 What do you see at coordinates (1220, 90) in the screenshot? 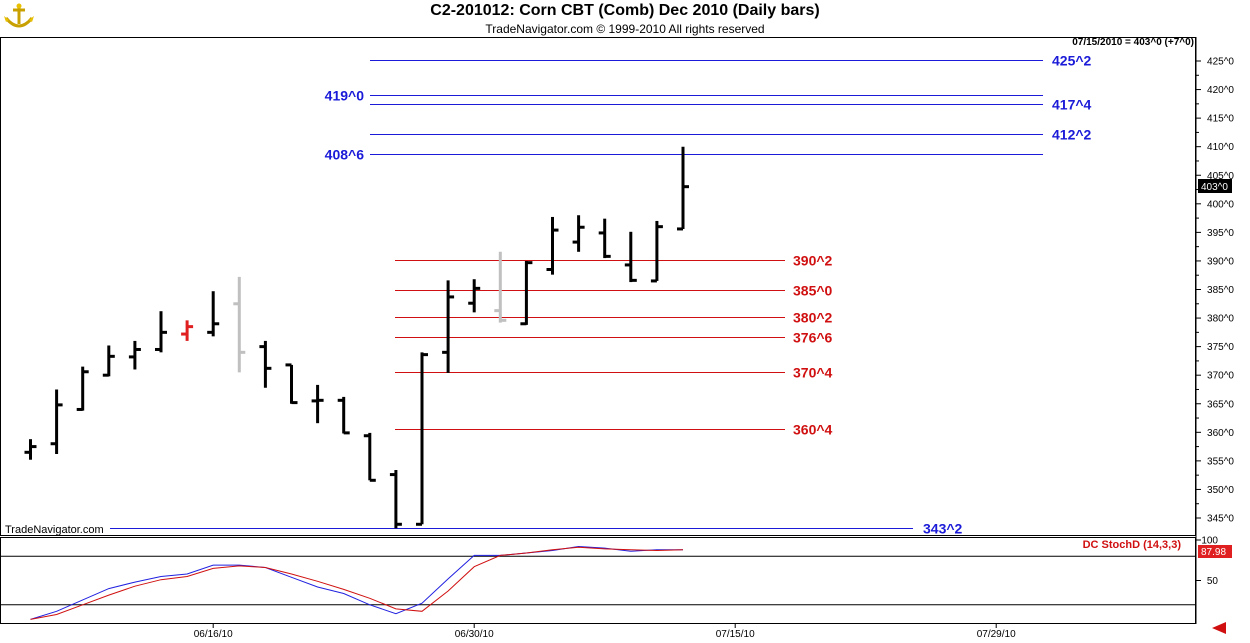
I see `price-tick-label: 420^0` at bounding box center [1220, 90].